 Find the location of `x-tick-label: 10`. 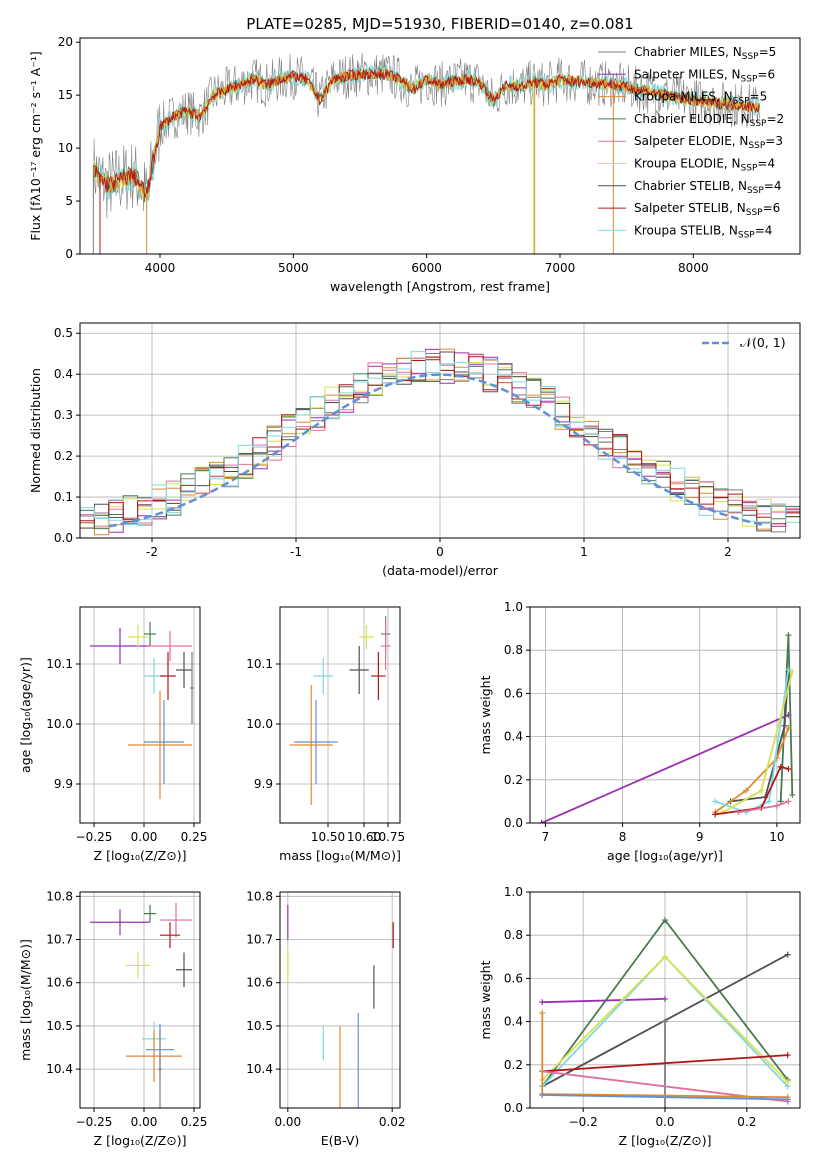

x-tick-label: 10 is located at coordinates (776, 837).